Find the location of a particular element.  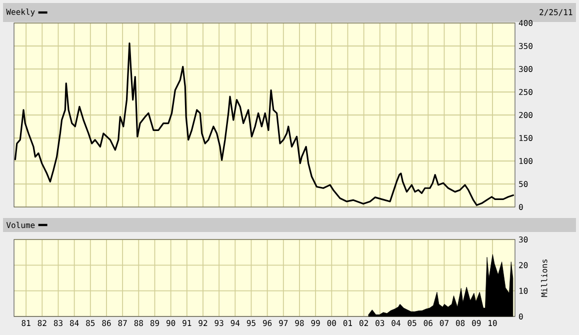

x-tick-label: 02 is located at coordinates (364, 323).